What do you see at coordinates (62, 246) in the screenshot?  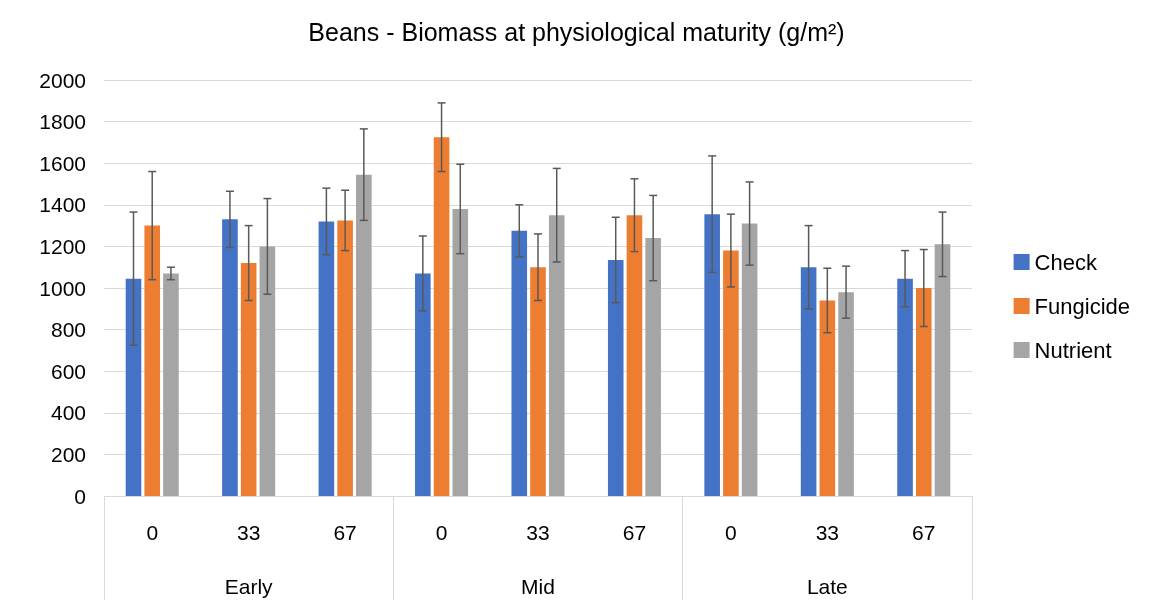 I see `y-tick-label: 1200` at bounding box center [62, 246].